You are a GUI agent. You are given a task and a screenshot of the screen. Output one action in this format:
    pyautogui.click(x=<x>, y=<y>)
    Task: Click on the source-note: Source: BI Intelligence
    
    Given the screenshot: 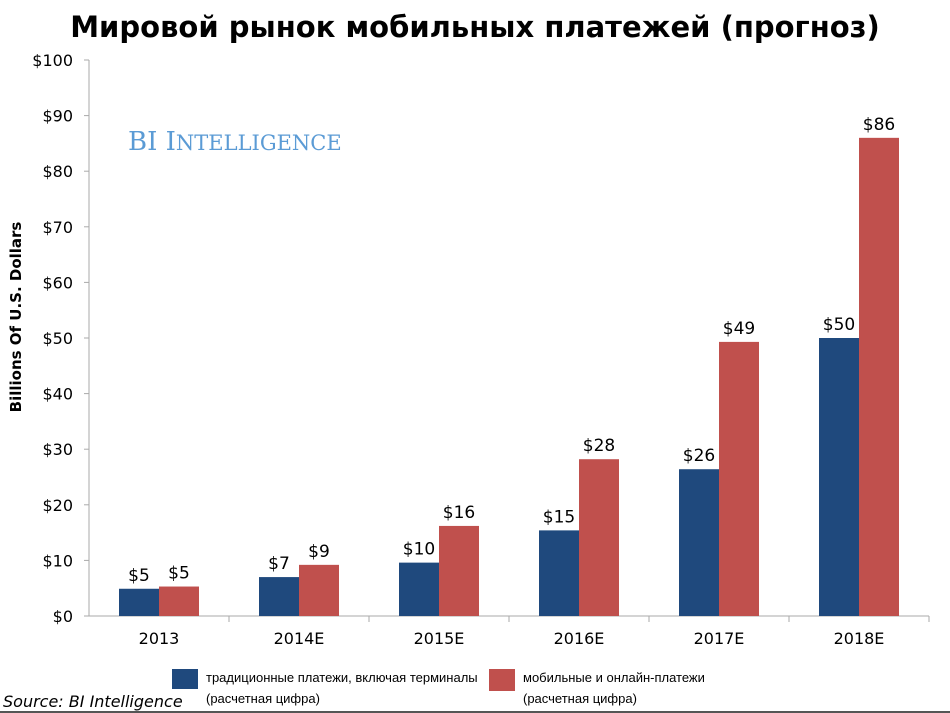 What is the action you would take?
    pyautogui.click(x=93, y=701)
    